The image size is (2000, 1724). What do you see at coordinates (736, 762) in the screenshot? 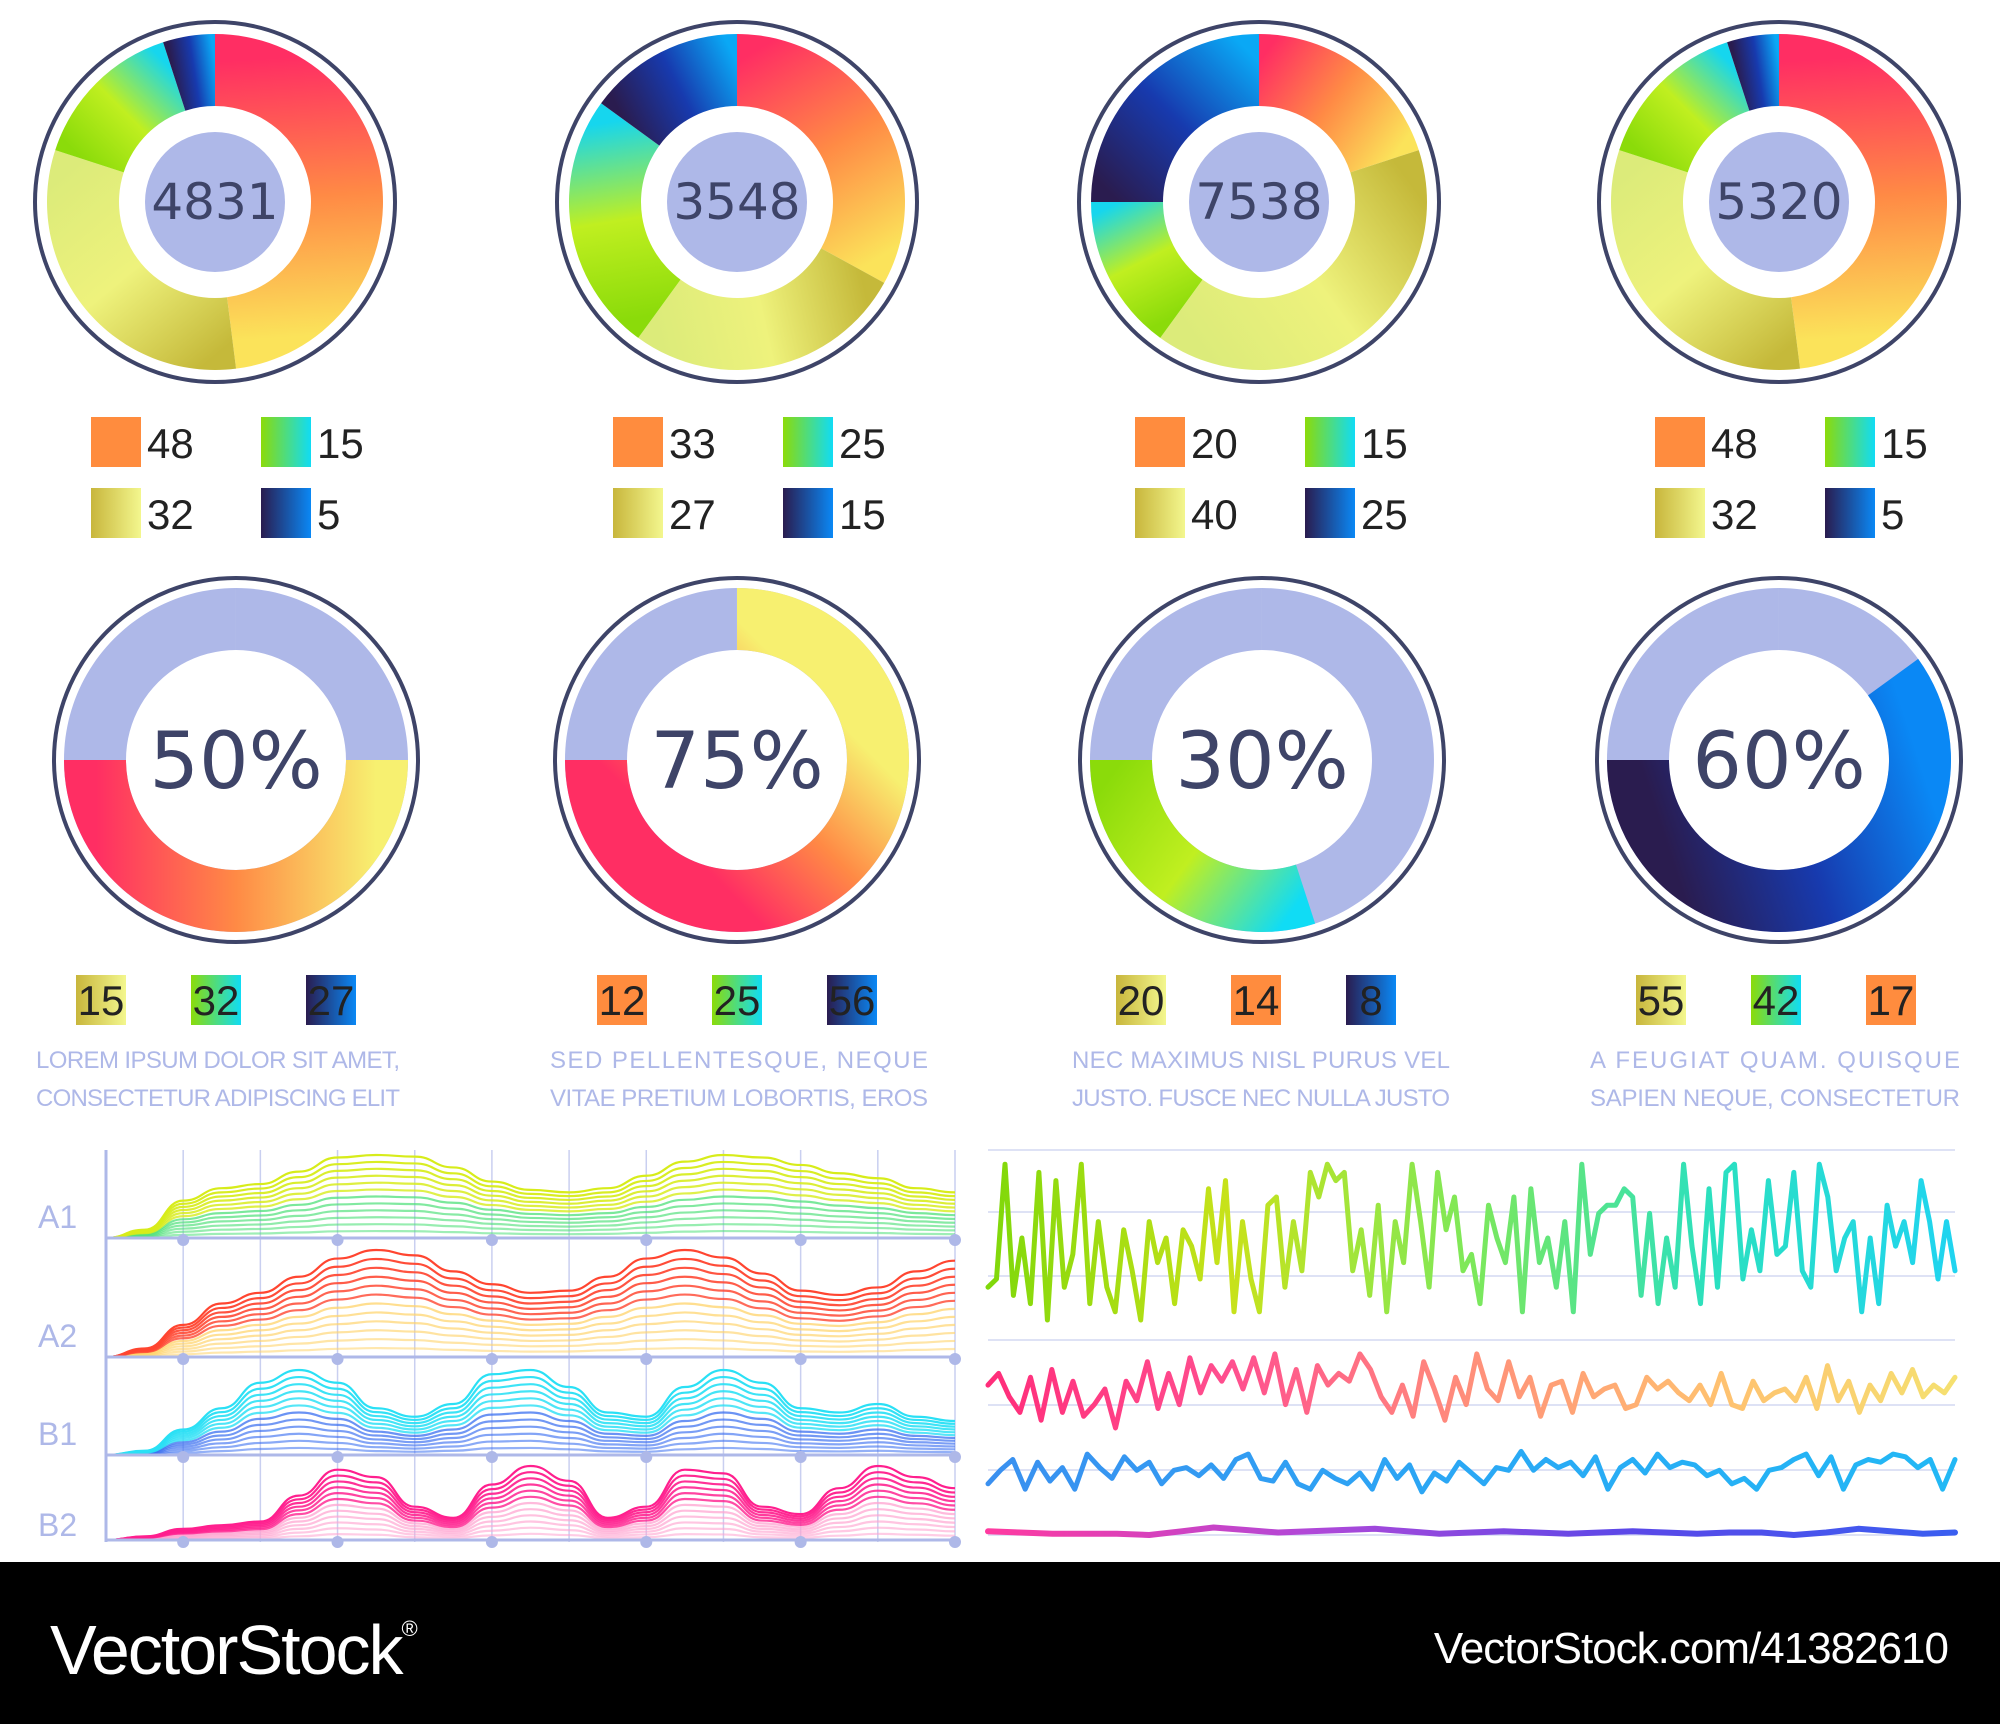
I see `gauge-percent-label: 75%` at bounding box center [736, 762].